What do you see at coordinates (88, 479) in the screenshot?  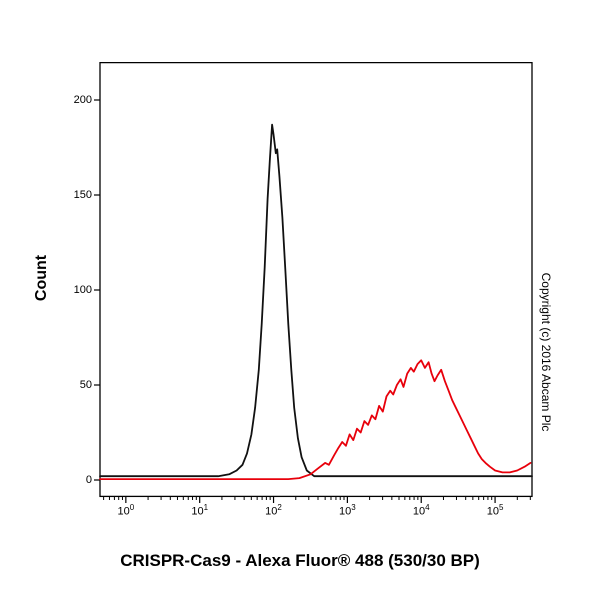 I see `y-tick-label: 0` at bounding box center [88, 479].